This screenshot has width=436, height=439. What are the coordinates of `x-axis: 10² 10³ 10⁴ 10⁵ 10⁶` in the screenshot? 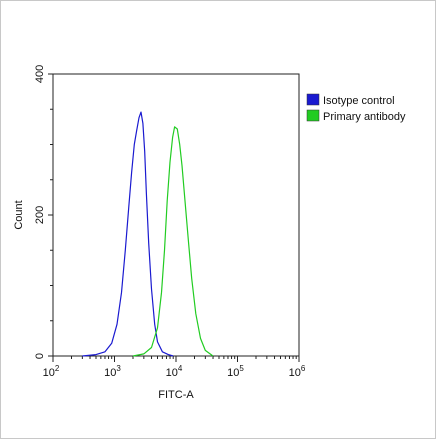 It's located at (174, 367).